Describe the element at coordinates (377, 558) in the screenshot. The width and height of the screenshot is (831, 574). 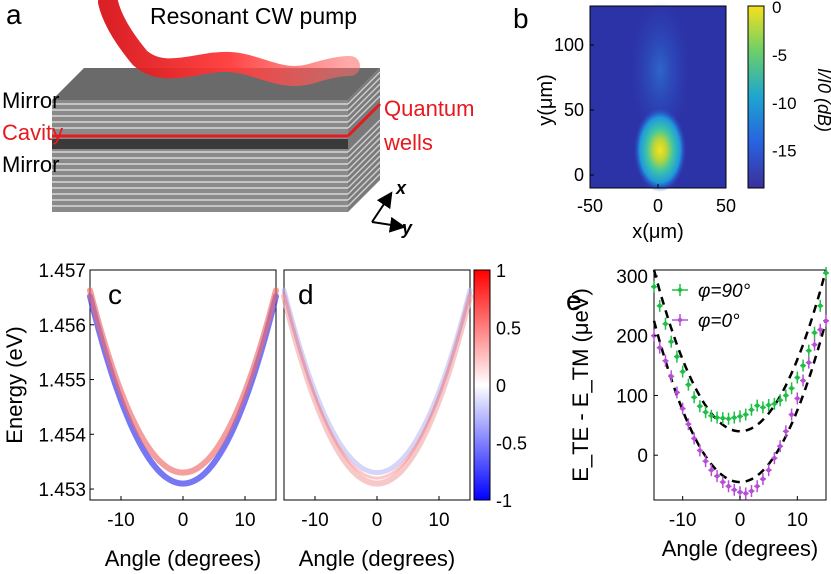
I see `plot-d-xlabel: Angle (degrees)` at that location.